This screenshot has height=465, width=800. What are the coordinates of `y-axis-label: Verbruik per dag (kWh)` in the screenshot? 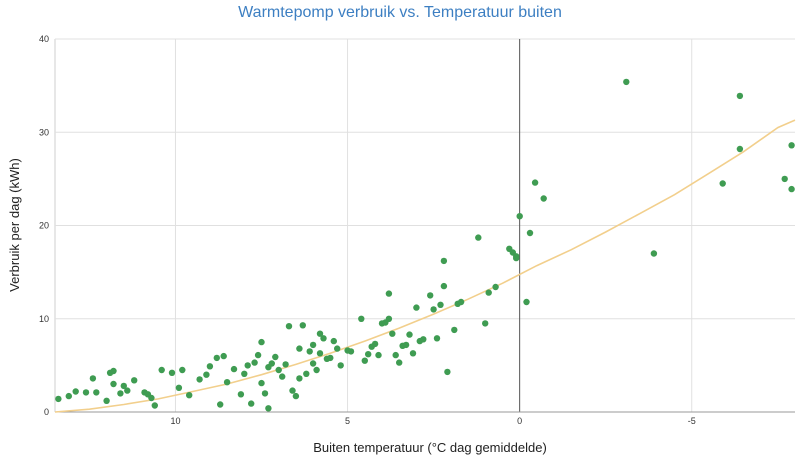 It's located at (14, 225).